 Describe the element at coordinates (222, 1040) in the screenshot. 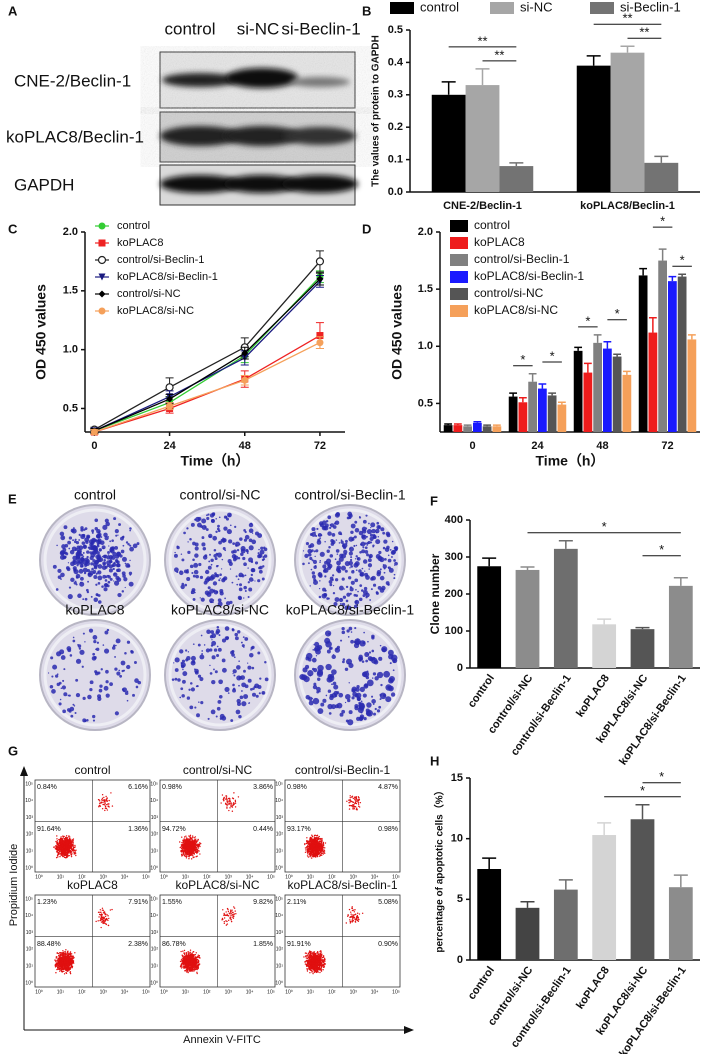

I see `flow-x-label: Annexin V-FITC` at that location.